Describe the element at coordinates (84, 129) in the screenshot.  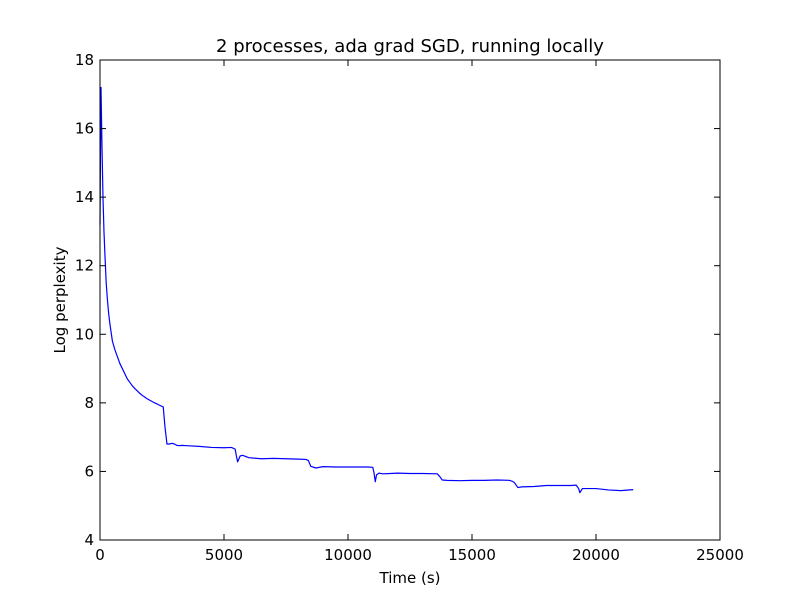
I see `y-tick-label: 16` at that location.